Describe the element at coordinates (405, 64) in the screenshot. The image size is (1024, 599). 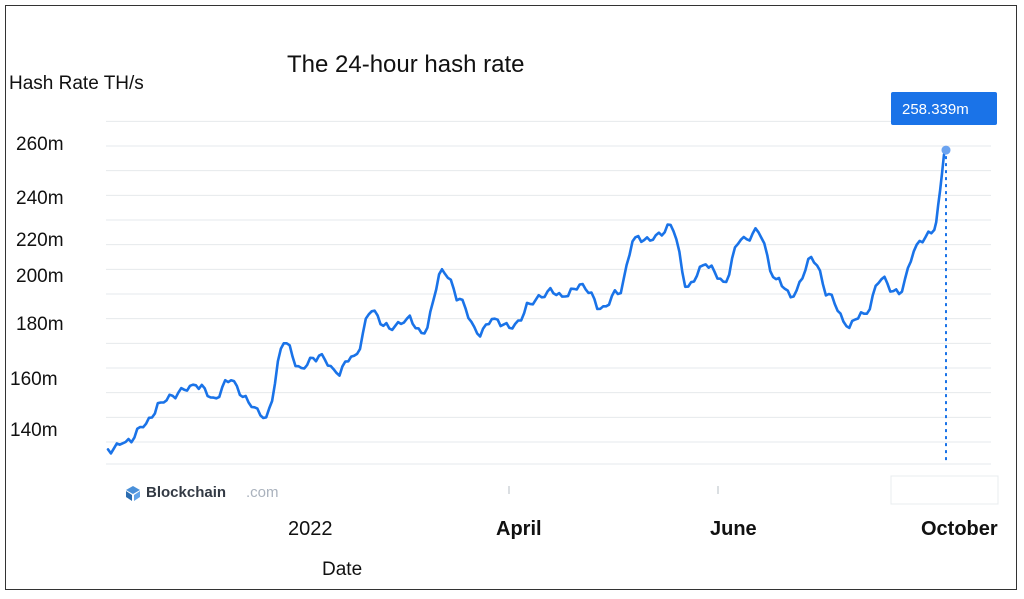
I see `chart-title: The 24-hour hash rate` at that location.